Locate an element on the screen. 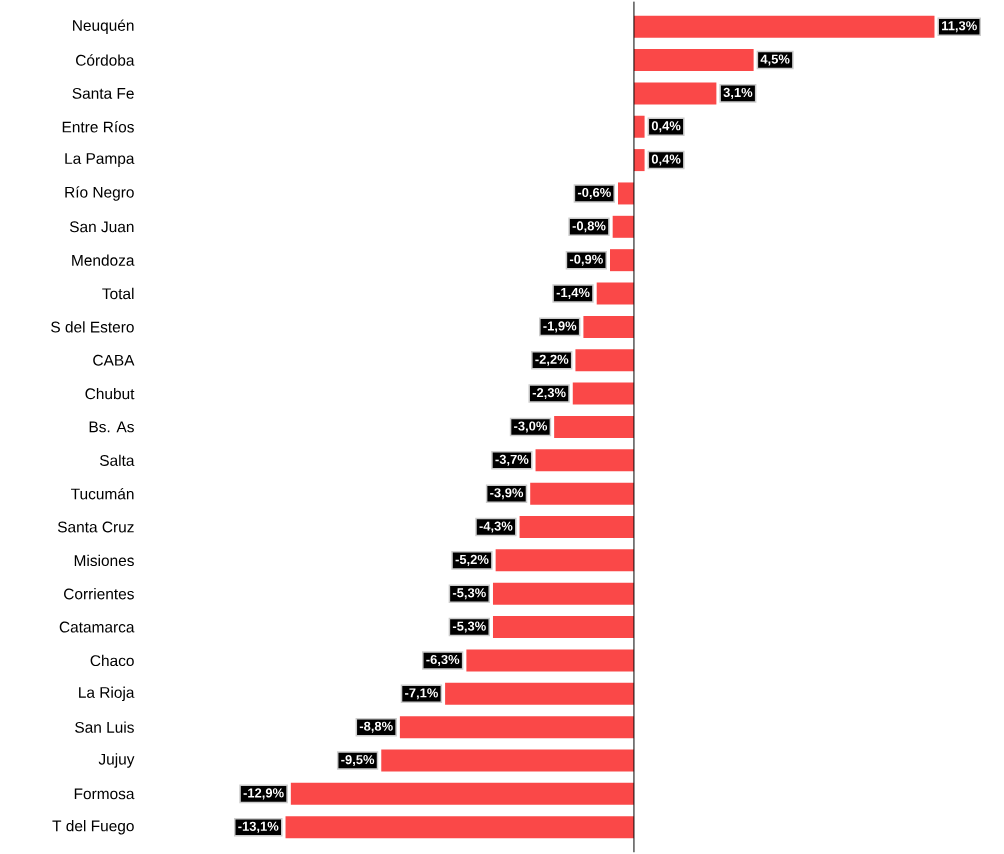  y-tick-label: S del Estero is located at coordinates (92, 327).